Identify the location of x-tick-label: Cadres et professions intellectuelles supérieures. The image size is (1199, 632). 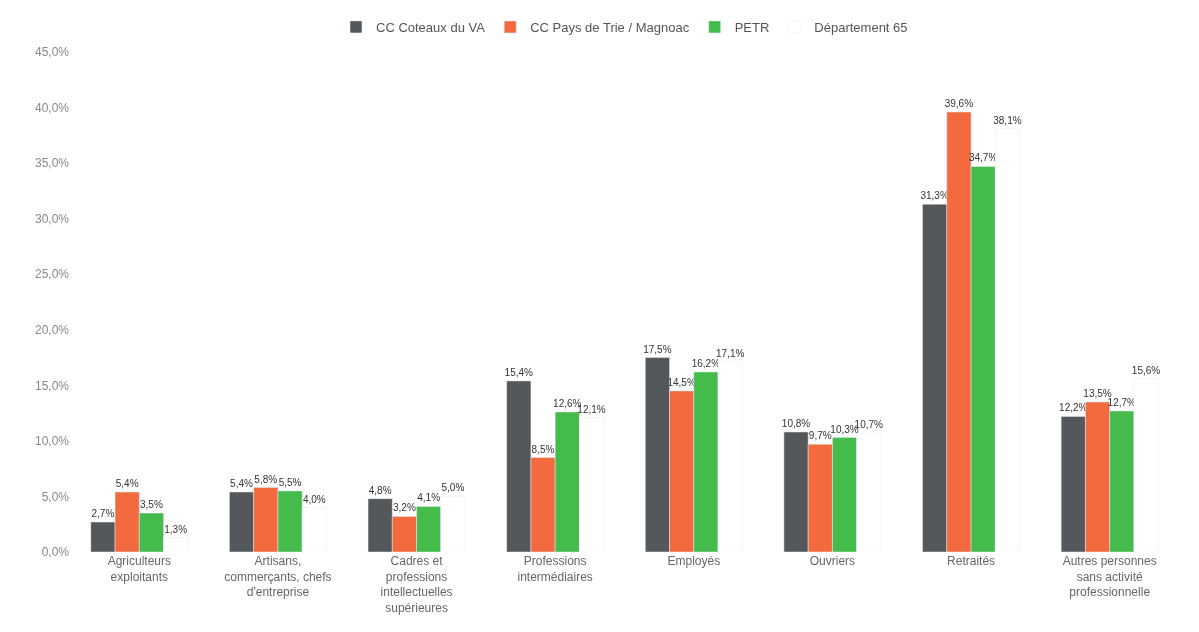
(416, 584).